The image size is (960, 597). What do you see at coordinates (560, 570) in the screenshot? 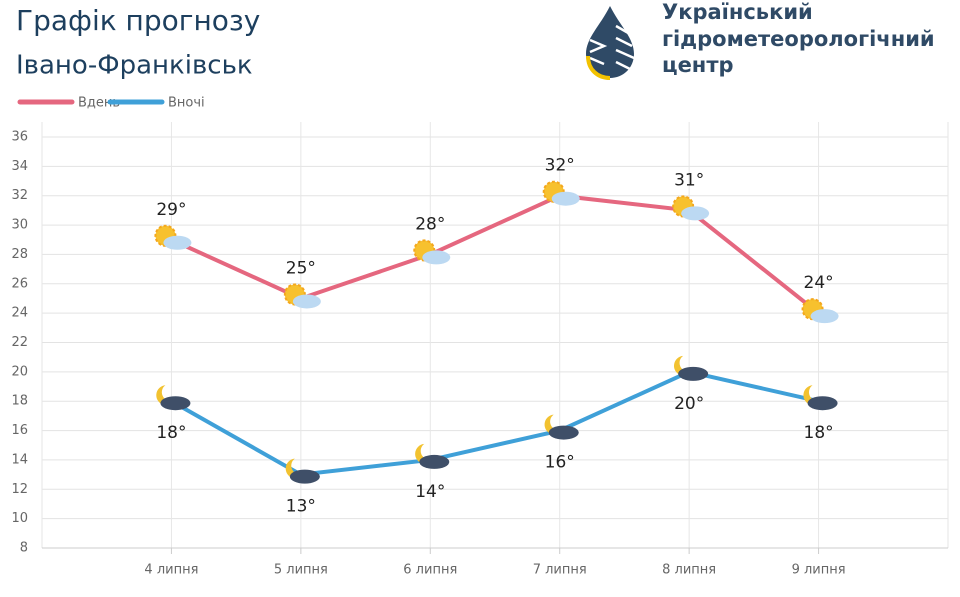
I see `x-tick-label: 7 липня` at bounding box center [560, 570].